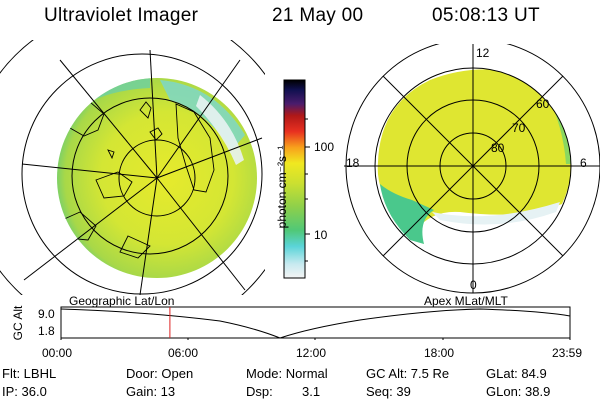 The image size is (600, 400). I want to click on info-filter: Flt: LBHL, so click(29, 373).